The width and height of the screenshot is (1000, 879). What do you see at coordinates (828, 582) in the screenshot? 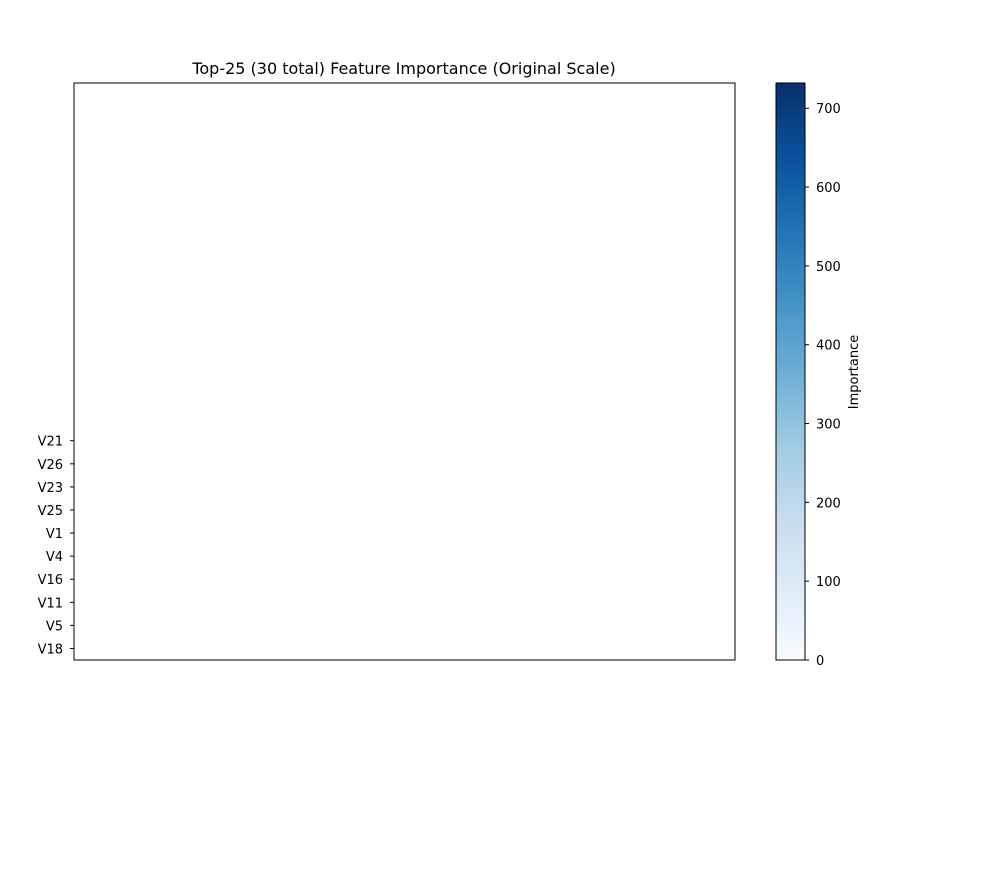
I see `colorbar-tick-label: 100` at bounding box center [828, 582].